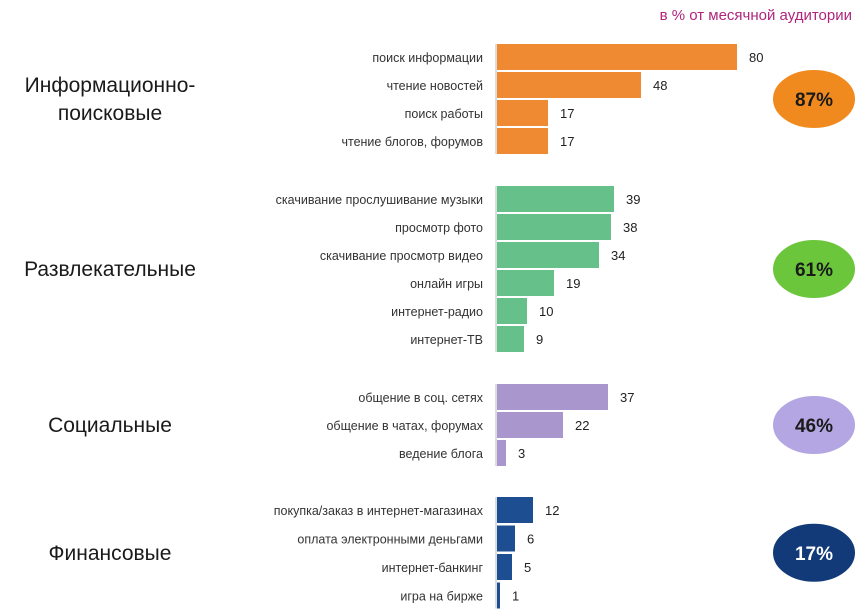  What do you see at coordinates (552, 510) in the screenshot?
I see `value-label: 12` at bounding box center [552, 510].